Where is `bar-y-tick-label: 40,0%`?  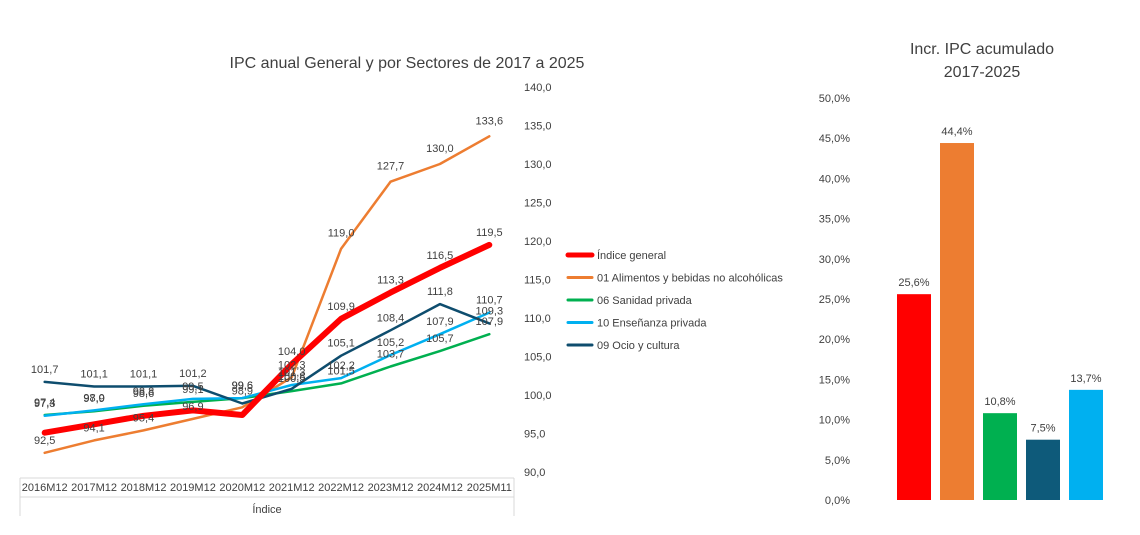 bar-y-tick-label: 40,0% is located at coordinates (834, 179).